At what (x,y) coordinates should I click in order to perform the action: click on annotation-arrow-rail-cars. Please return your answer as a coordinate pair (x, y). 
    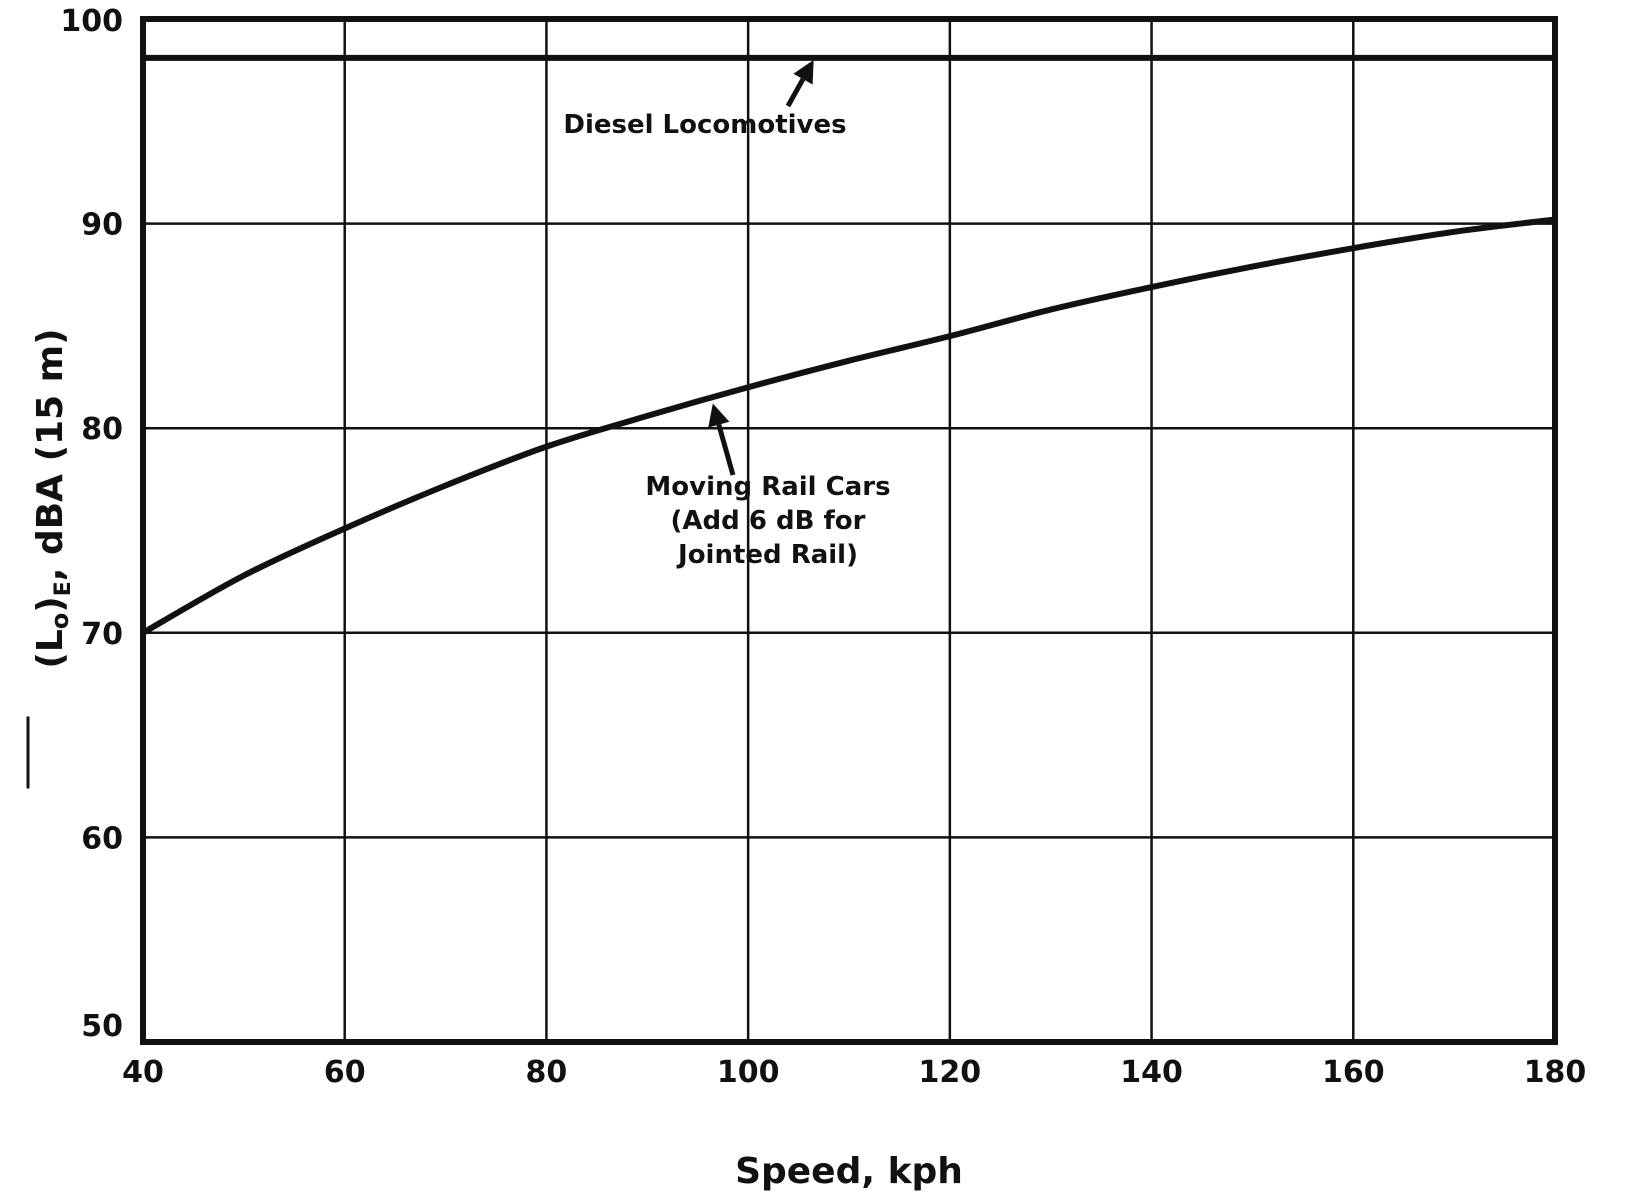
    Looking at the image, I should click on (722, 439).